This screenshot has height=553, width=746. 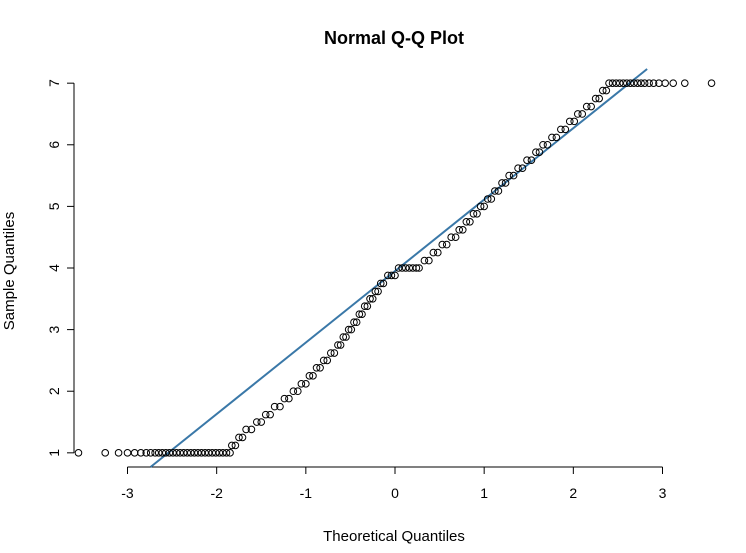 I want to click on x-tick-label: 2, so click(x=573, y=493).